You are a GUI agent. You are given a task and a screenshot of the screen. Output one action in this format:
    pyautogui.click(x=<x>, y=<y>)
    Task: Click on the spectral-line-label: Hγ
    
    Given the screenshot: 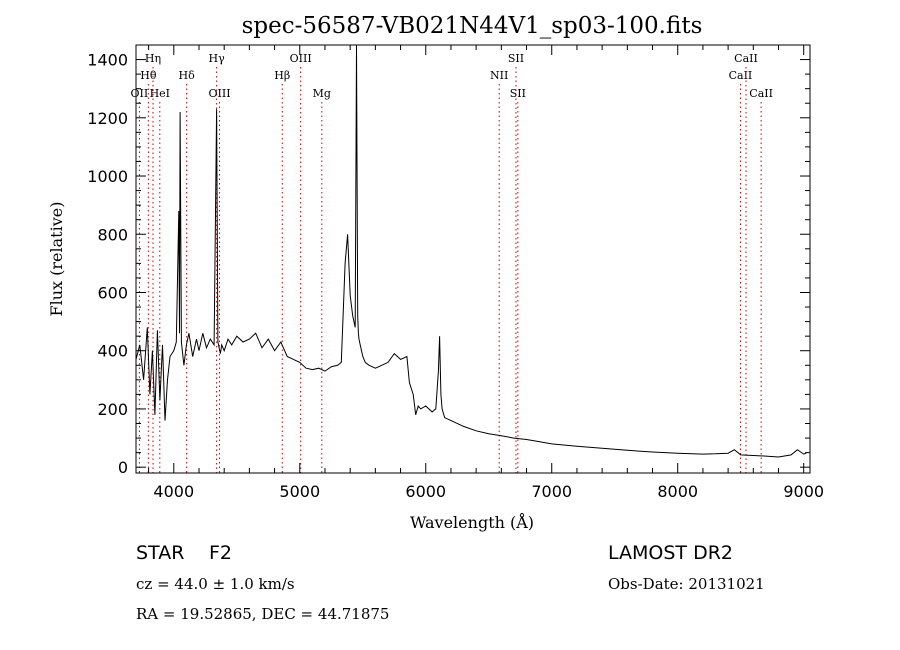 What is the action you would take?
    pyautogui.click(x=217, y=58)
    